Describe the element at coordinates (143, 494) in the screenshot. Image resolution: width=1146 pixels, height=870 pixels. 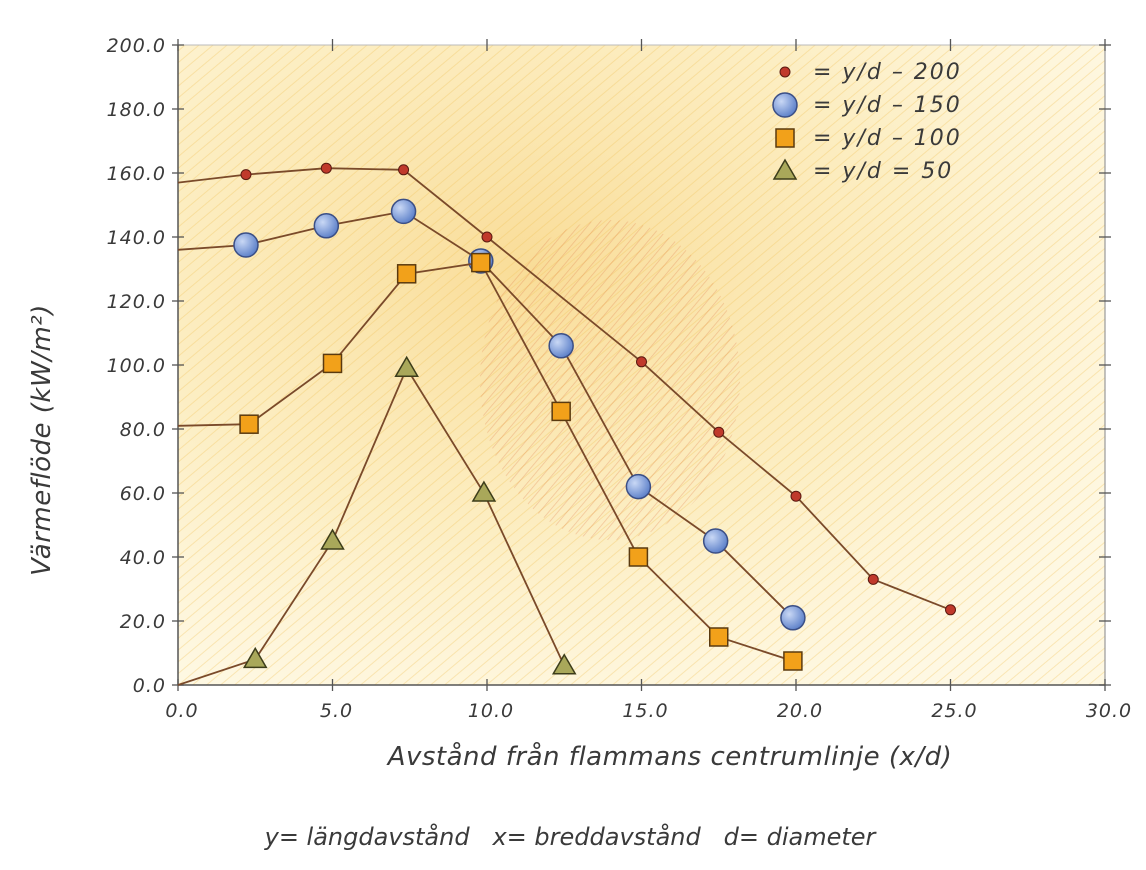
I see `y-tick-label: 60.0` at that location.